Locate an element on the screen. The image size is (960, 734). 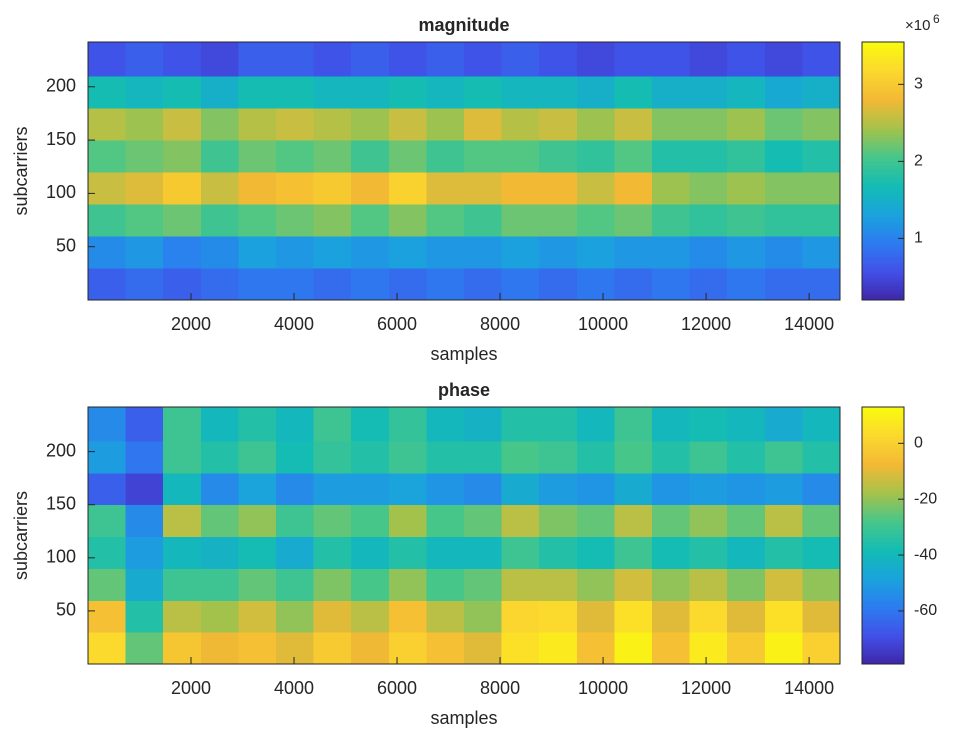
colorbar-multiplier: ×10 is located at coordinates (917, 25).